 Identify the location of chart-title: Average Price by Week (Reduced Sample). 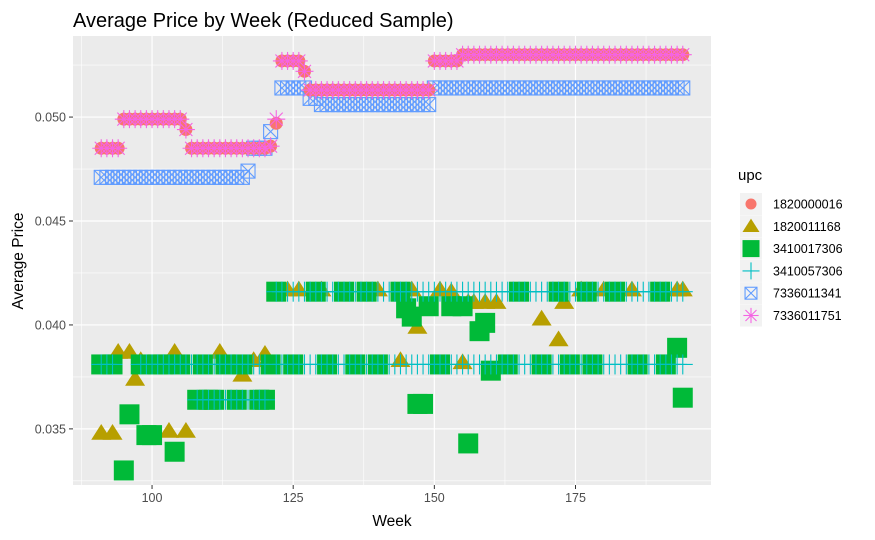
(263, 21).